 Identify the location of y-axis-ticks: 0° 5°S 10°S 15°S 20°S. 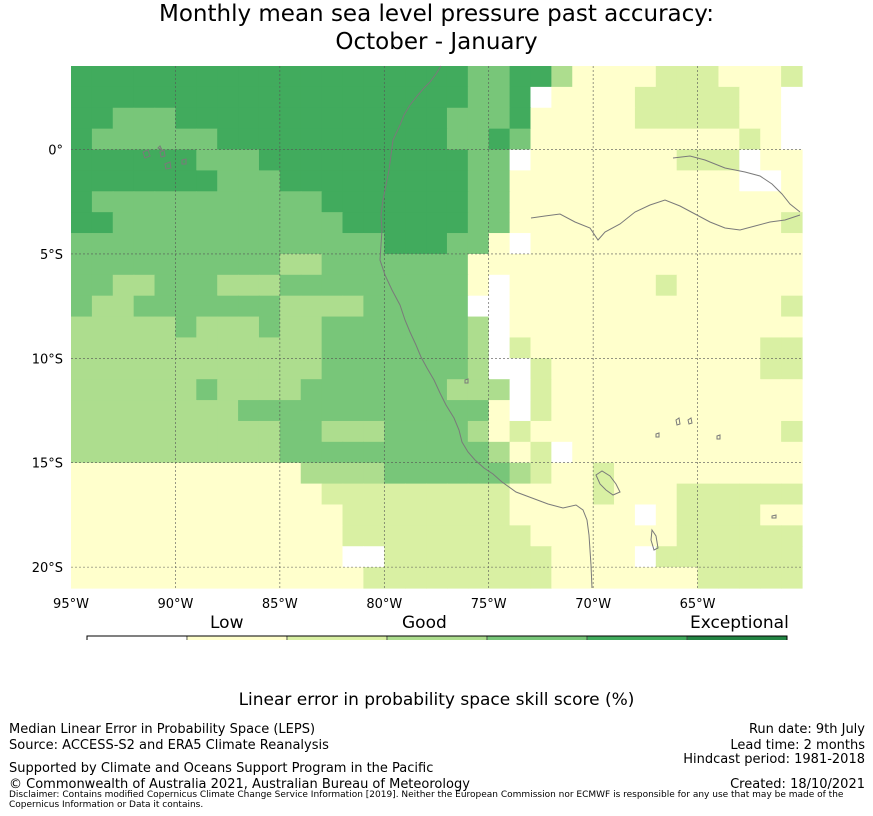
(47, 360).